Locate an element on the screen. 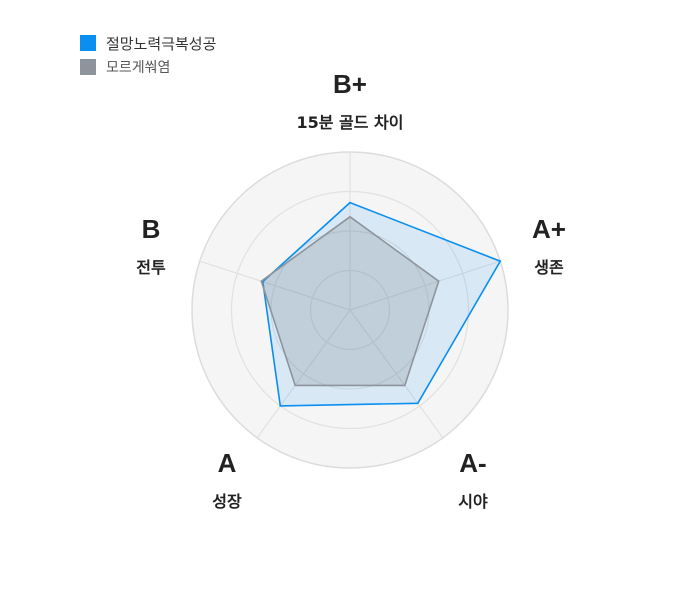 The image size is (674, 595). axis-grade-label: B+ is located at coordinates (350, 84).